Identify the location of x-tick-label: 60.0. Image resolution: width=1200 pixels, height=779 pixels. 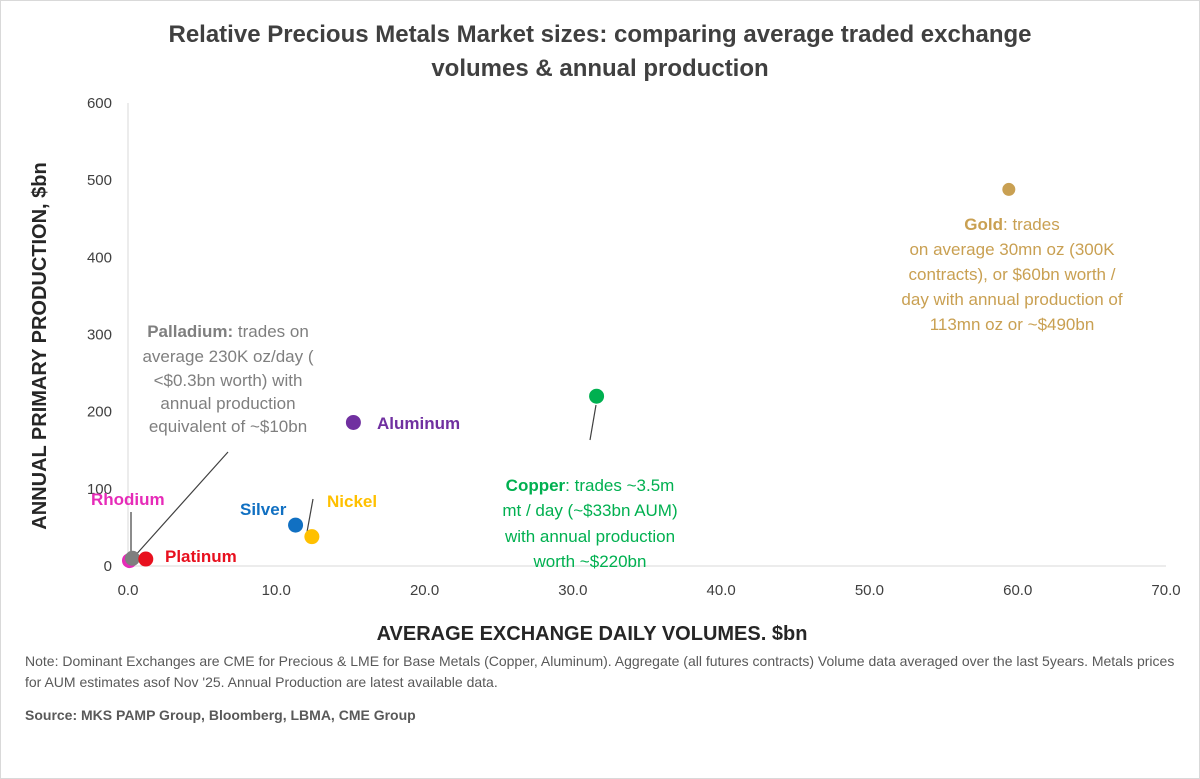
(1017, 590).